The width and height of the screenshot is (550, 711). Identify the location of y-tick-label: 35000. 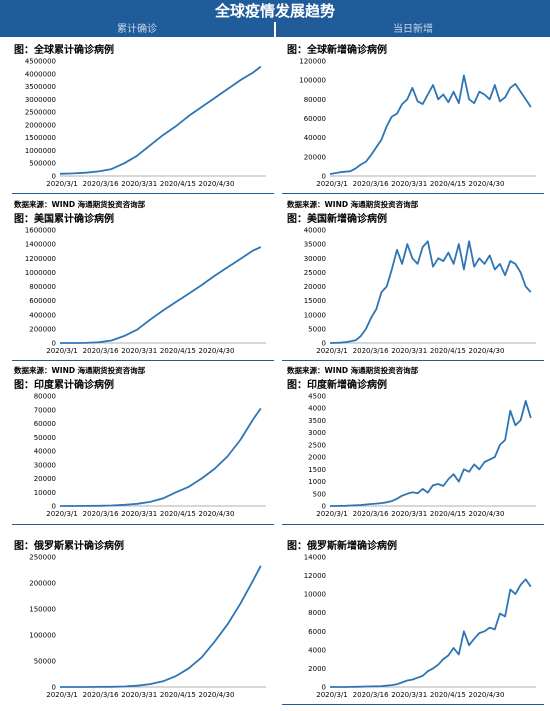
(315, 245).